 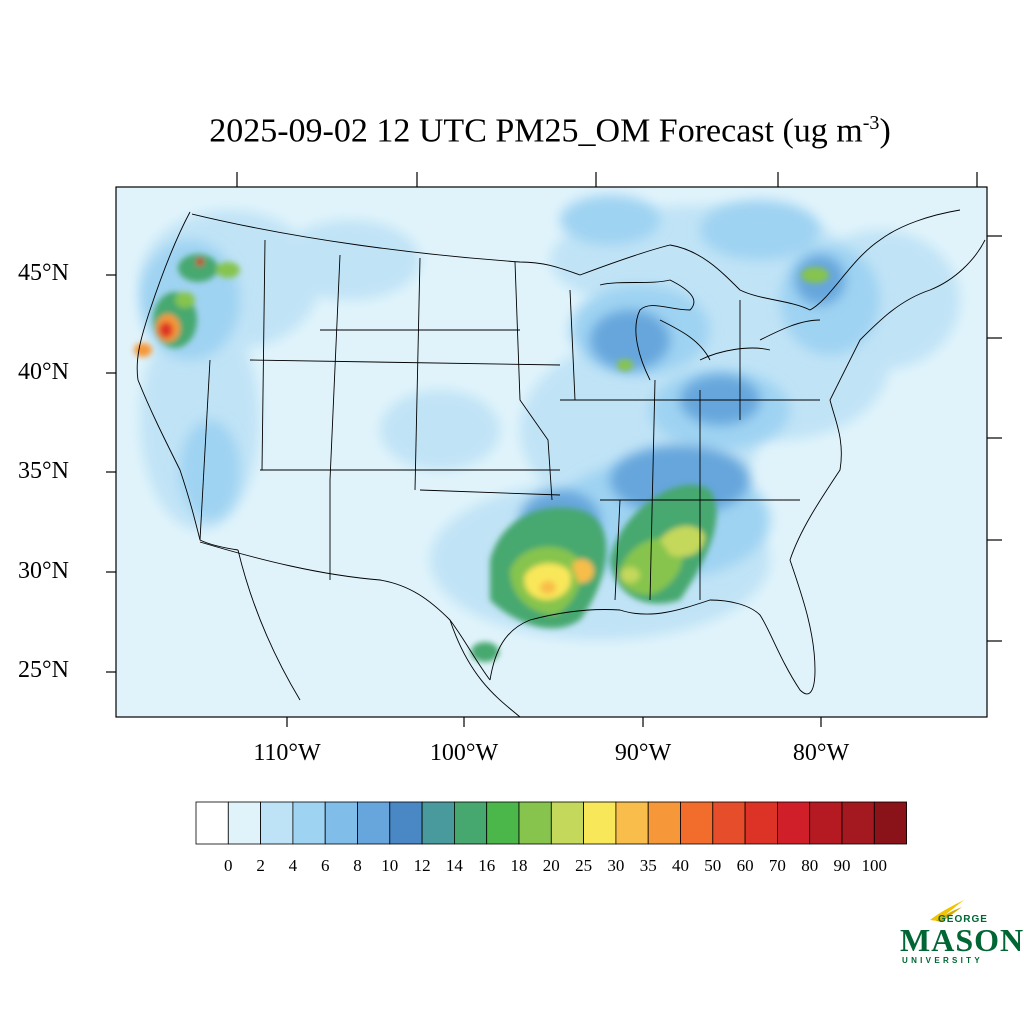 What do you see at coordinates (745, 865) in the screenshot?
I see `colorbar-label: 60` at bounding box center [745, 865].